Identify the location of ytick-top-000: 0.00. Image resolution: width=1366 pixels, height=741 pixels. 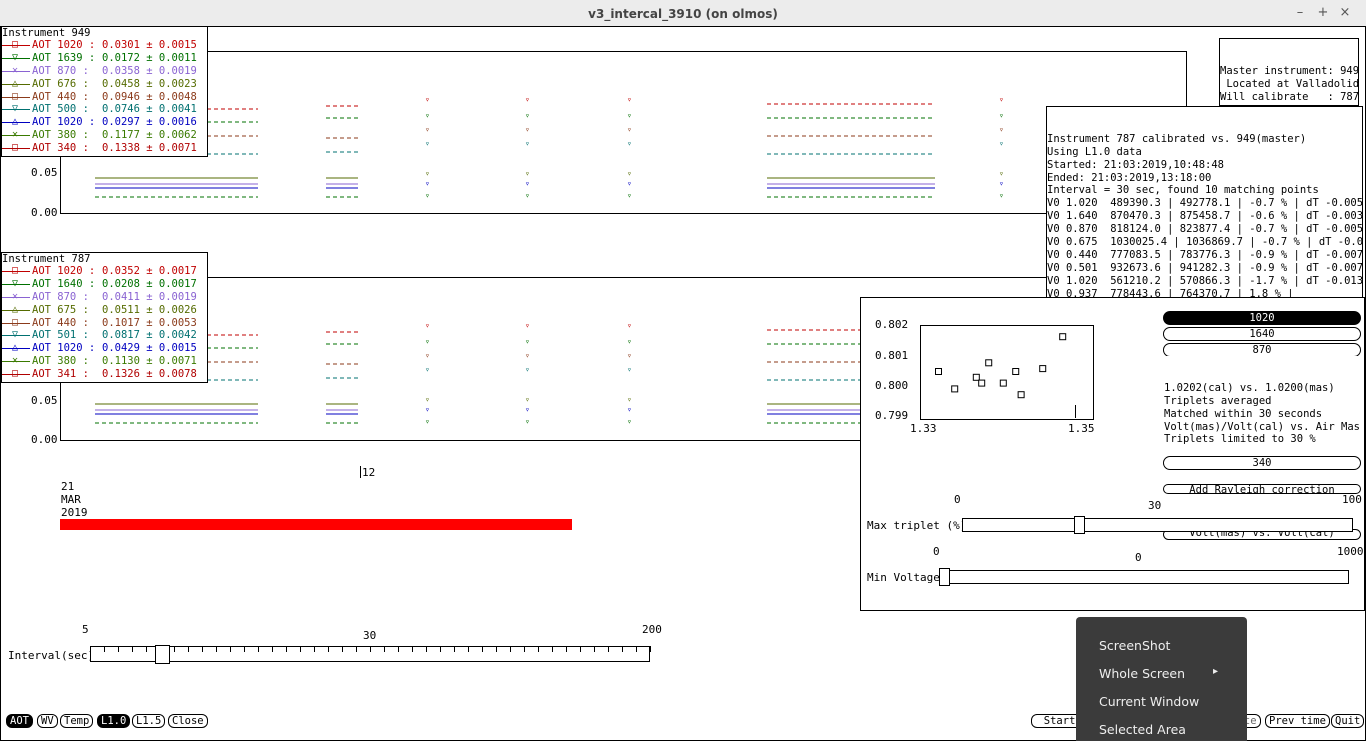
(44, 212).